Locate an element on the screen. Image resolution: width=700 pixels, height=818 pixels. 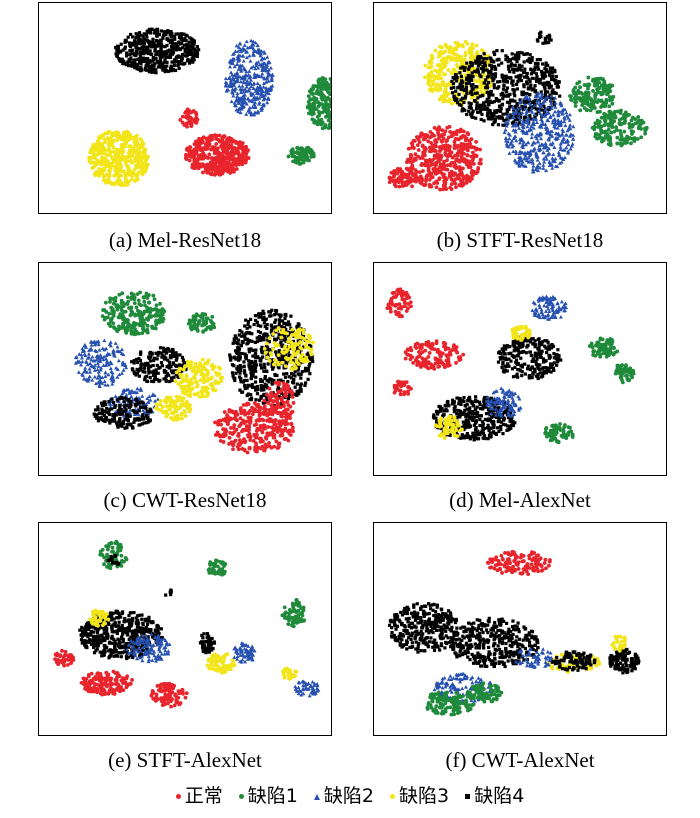
panel-b-plot is located at coordinates (520, 108).